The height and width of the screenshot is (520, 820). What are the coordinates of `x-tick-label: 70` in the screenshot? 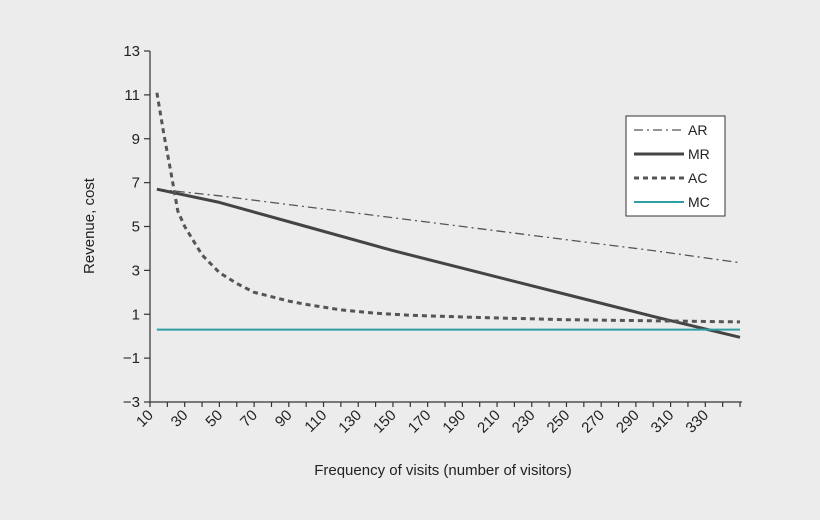 It's located at (249, 419).